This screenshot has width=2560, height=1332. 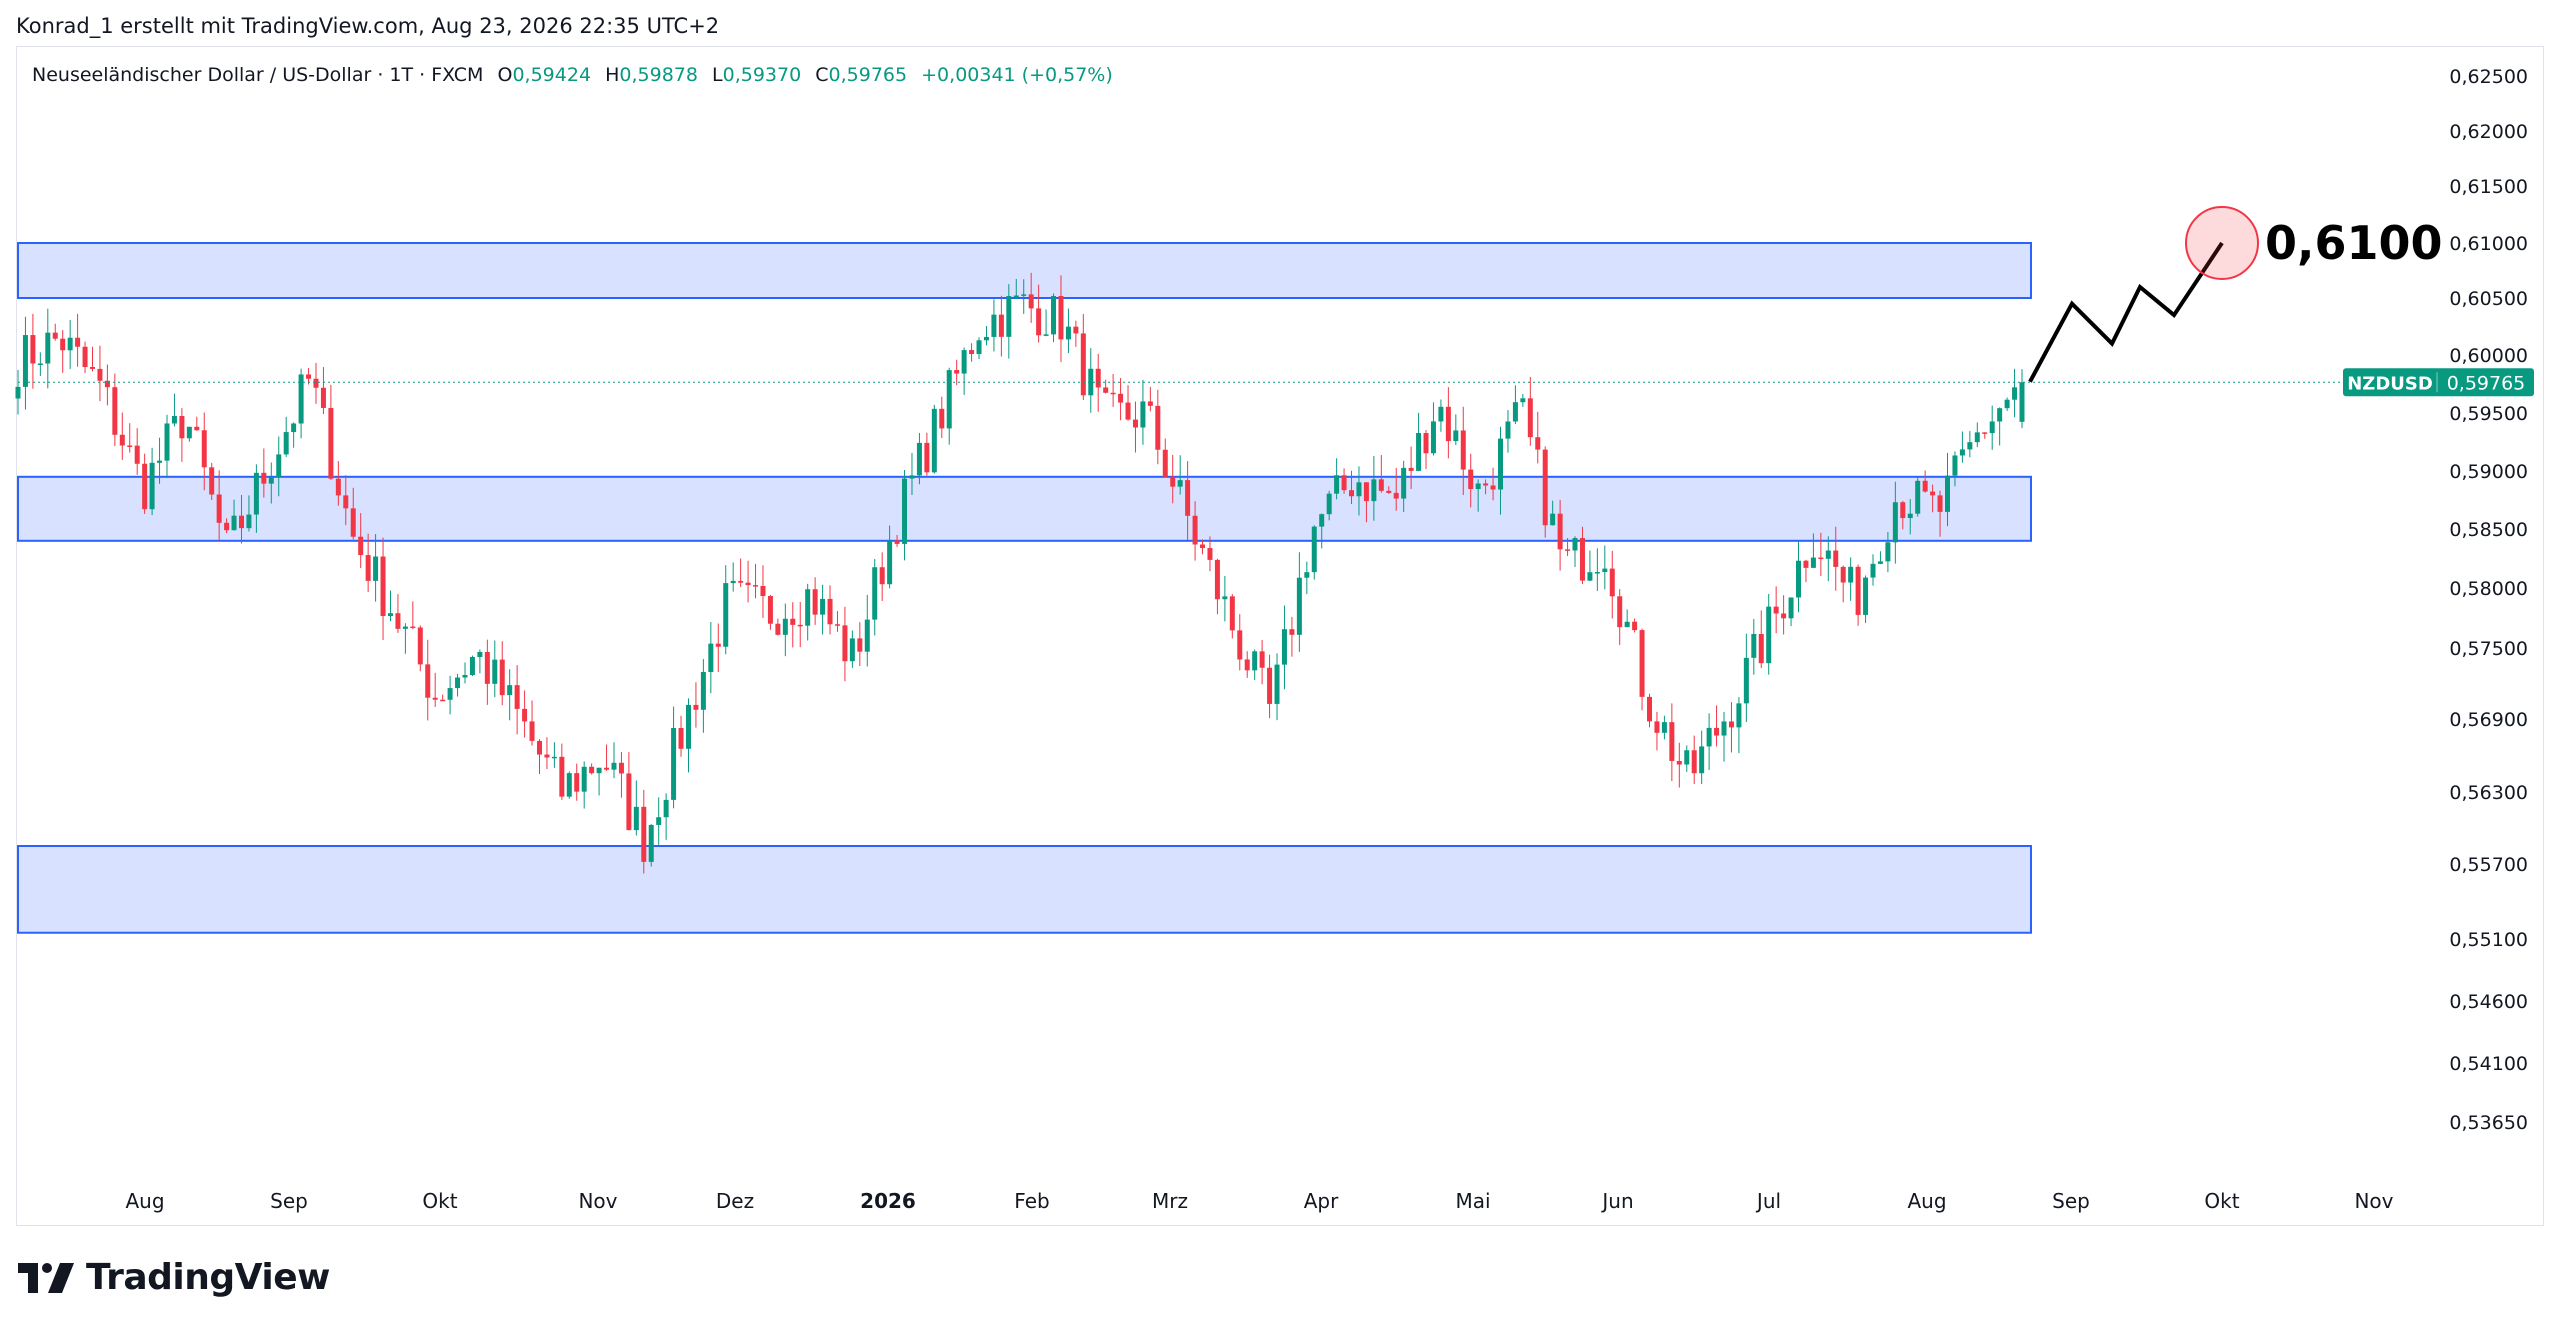 I want to click on x-tick-label: Jul, so click(x=1768, y=1201).